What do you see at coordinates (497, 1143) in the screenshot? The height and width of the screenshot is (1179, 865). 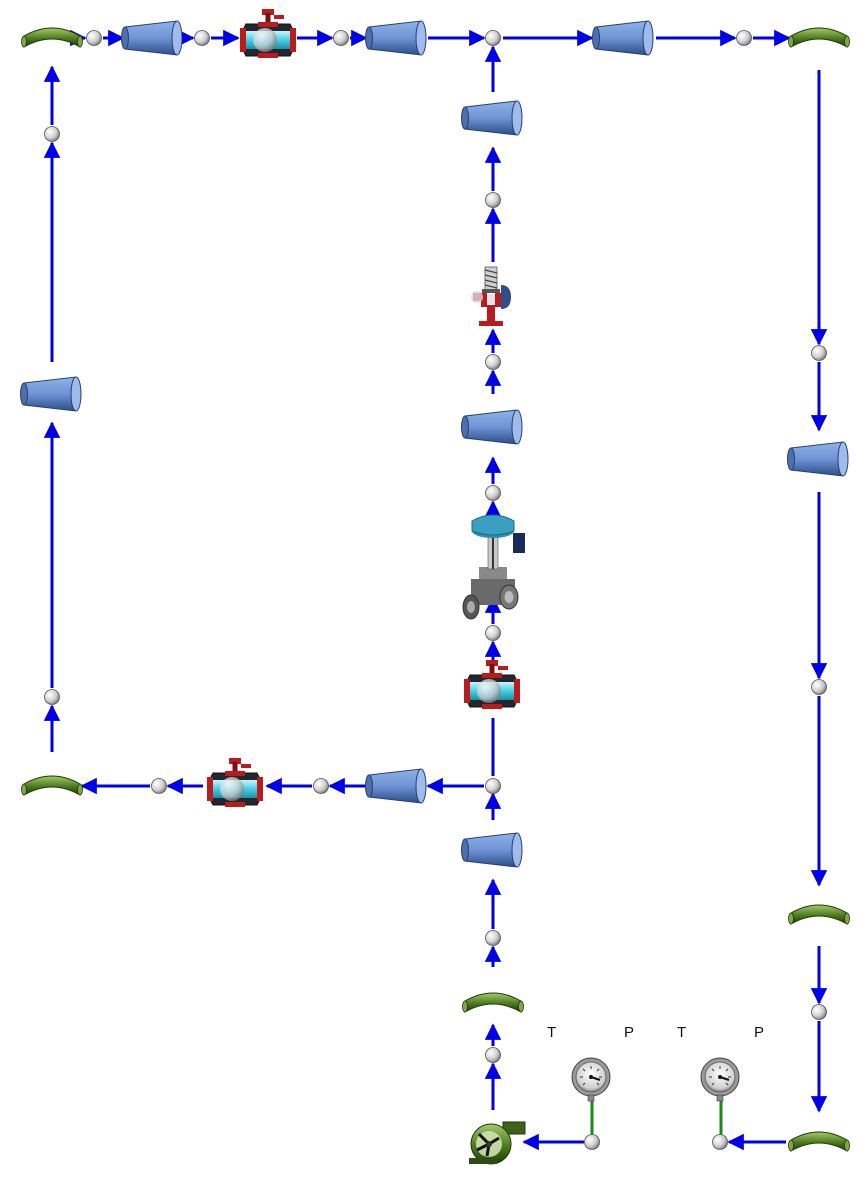 I see `pump-icon` at bounding box center [497, 1143].